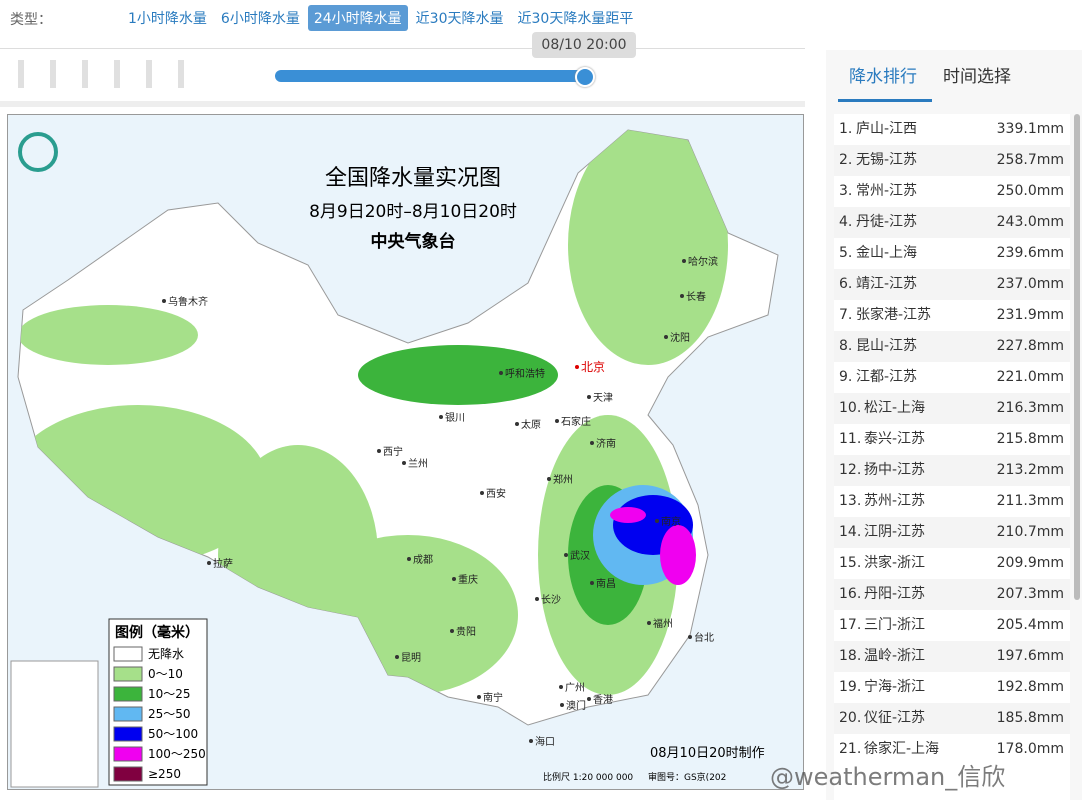  Describe the element at coordinates (952, 284) in the screenshot. I see `ranking-row: 6. 靖江-江苏 237.0mm` at that location.